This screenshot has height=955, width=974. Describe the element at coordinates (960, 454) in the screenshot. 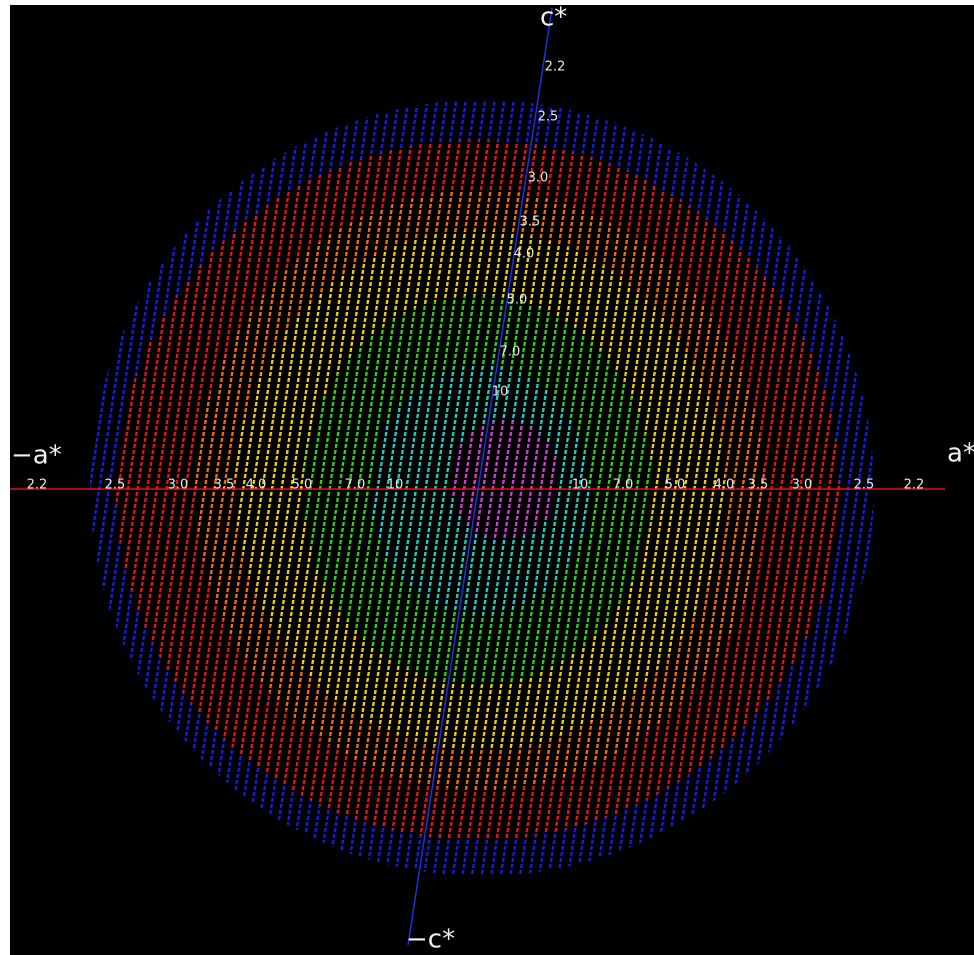

I see `axis-label: a*` at that location.